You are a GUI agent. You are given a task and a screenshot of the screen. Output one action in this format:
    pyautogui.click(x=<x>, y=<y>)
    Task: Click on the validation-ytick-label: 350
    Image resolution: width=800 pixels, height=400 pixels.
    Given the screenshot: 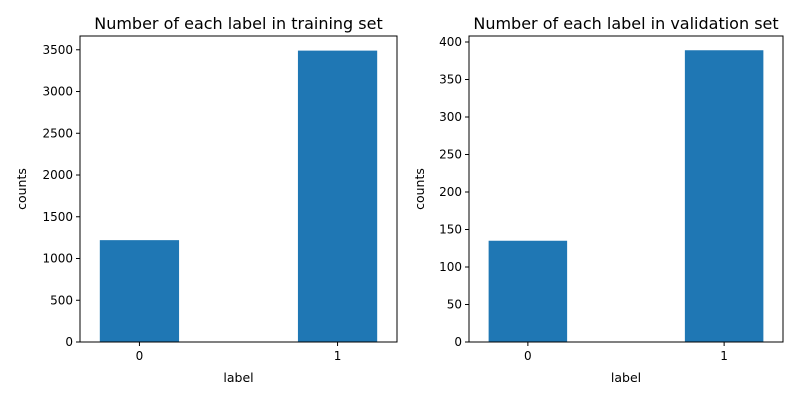 What is the action you would take?
    pyautogui.click(x=450, y=80)
    